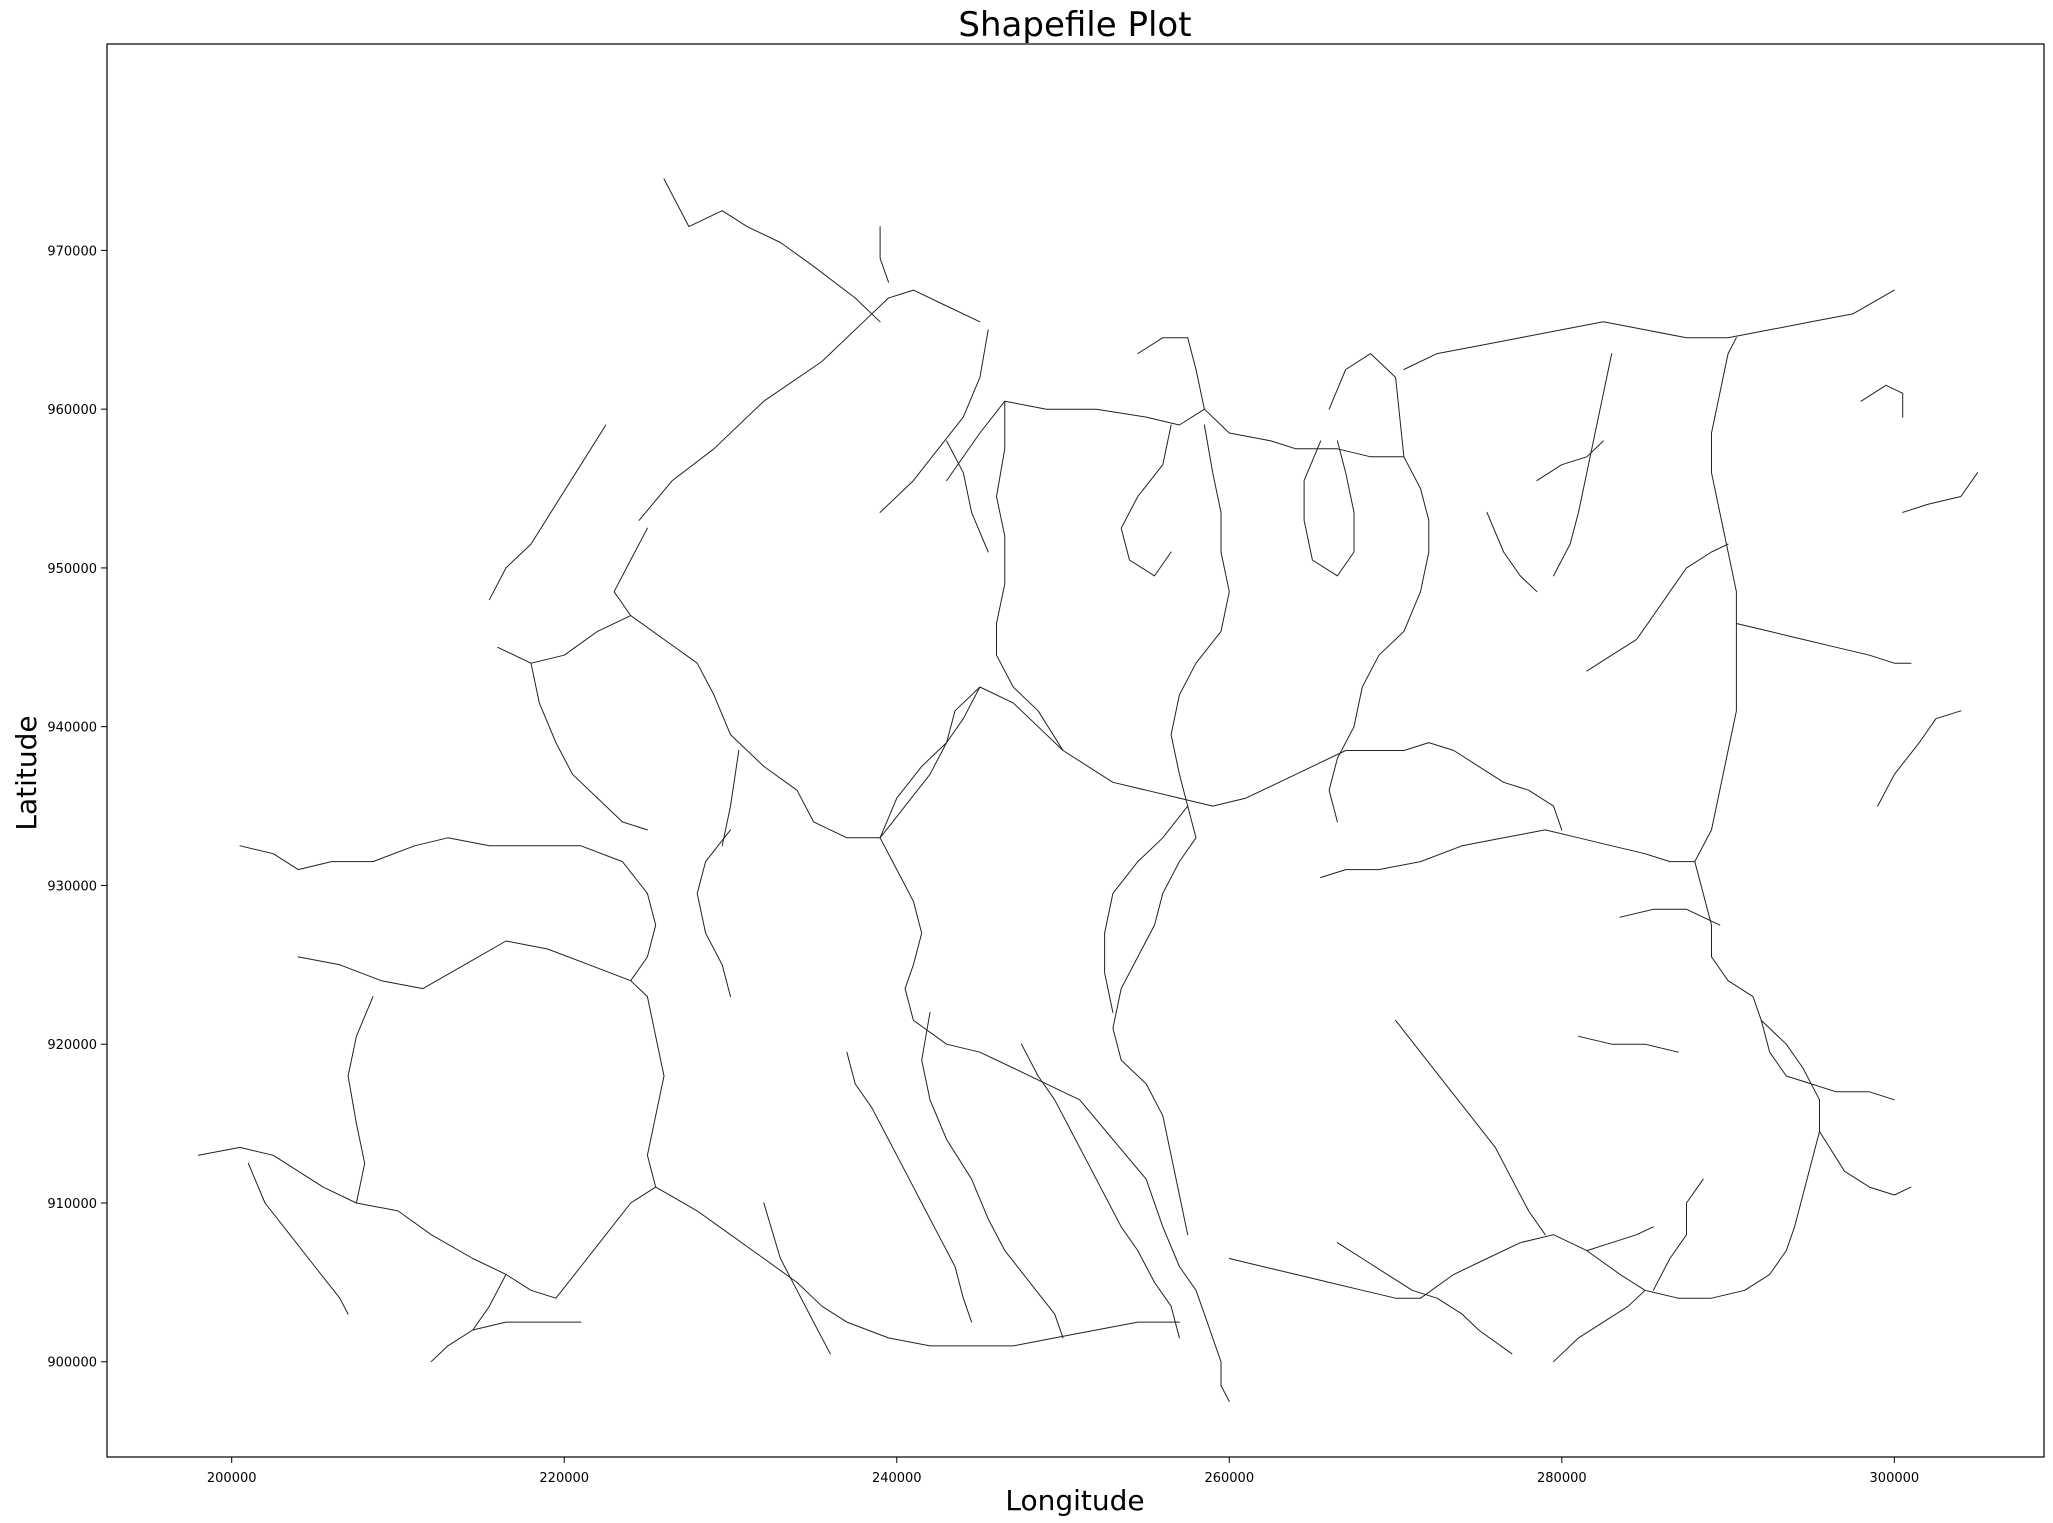 The width and height of the screenshot is (2053, 1523). I want to click on x-tick-label: 260000, so click(1229, 1478).